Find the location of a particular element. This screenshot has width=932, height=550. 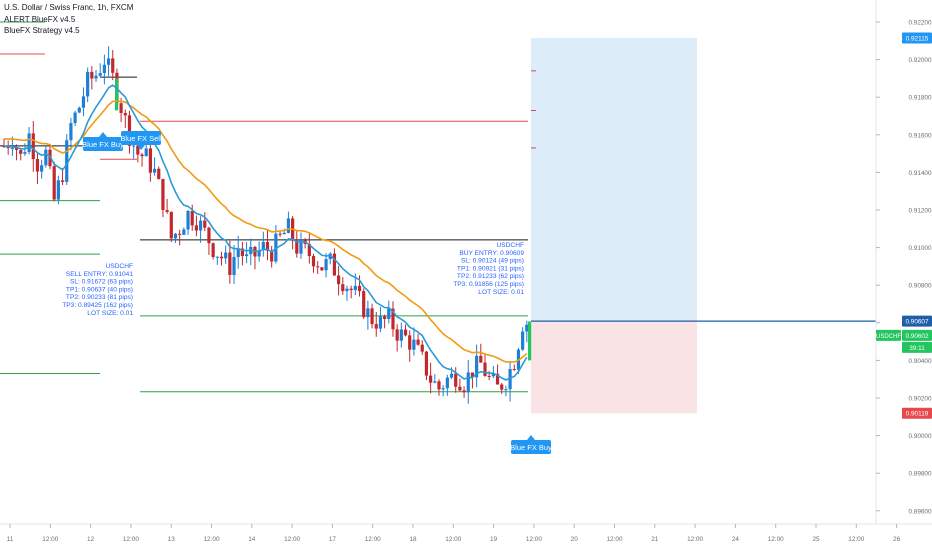

sell-signal-label: Blue FX Sell is located at coordinates (141, 140).